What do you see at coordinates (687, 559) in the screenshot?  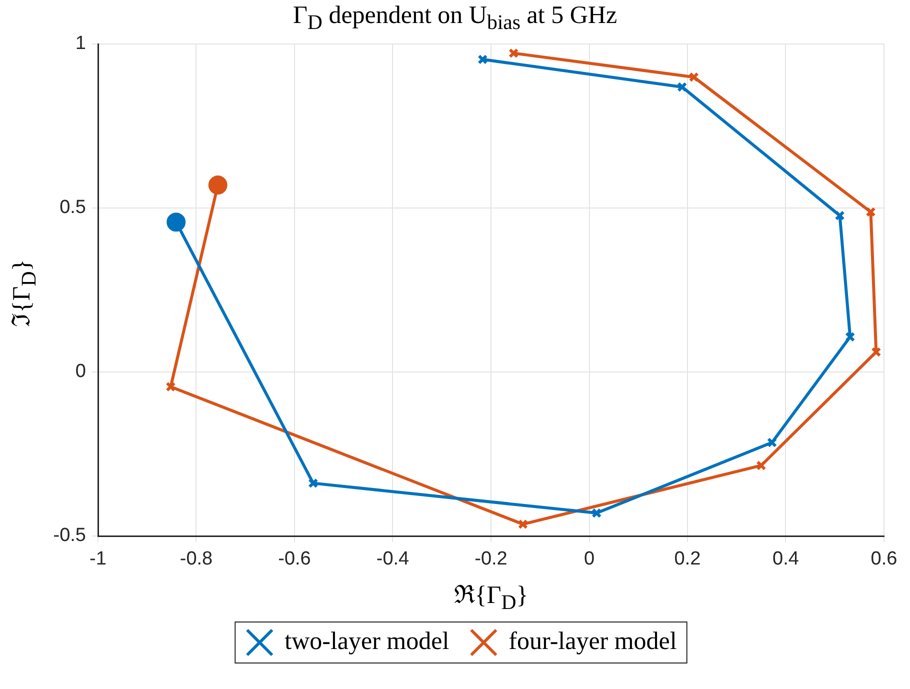 I see `x-tick-label: 0.2` at bounding box center [687, 559].